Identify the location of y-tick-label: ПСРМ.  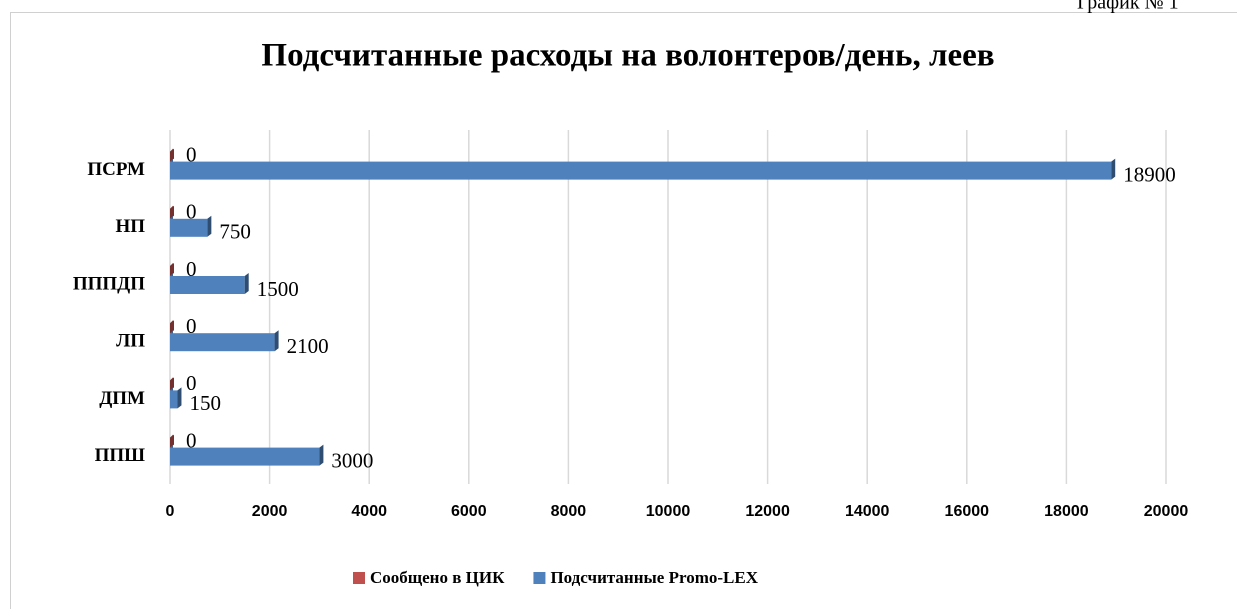
(116, 169).